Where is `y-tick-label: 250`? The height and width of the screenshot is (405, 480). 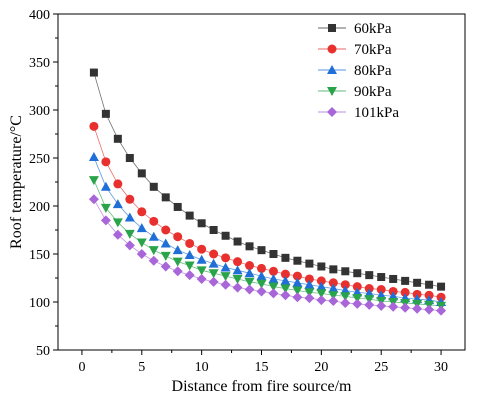 y-tick-label: 250 is located at coordinates (39, 159).